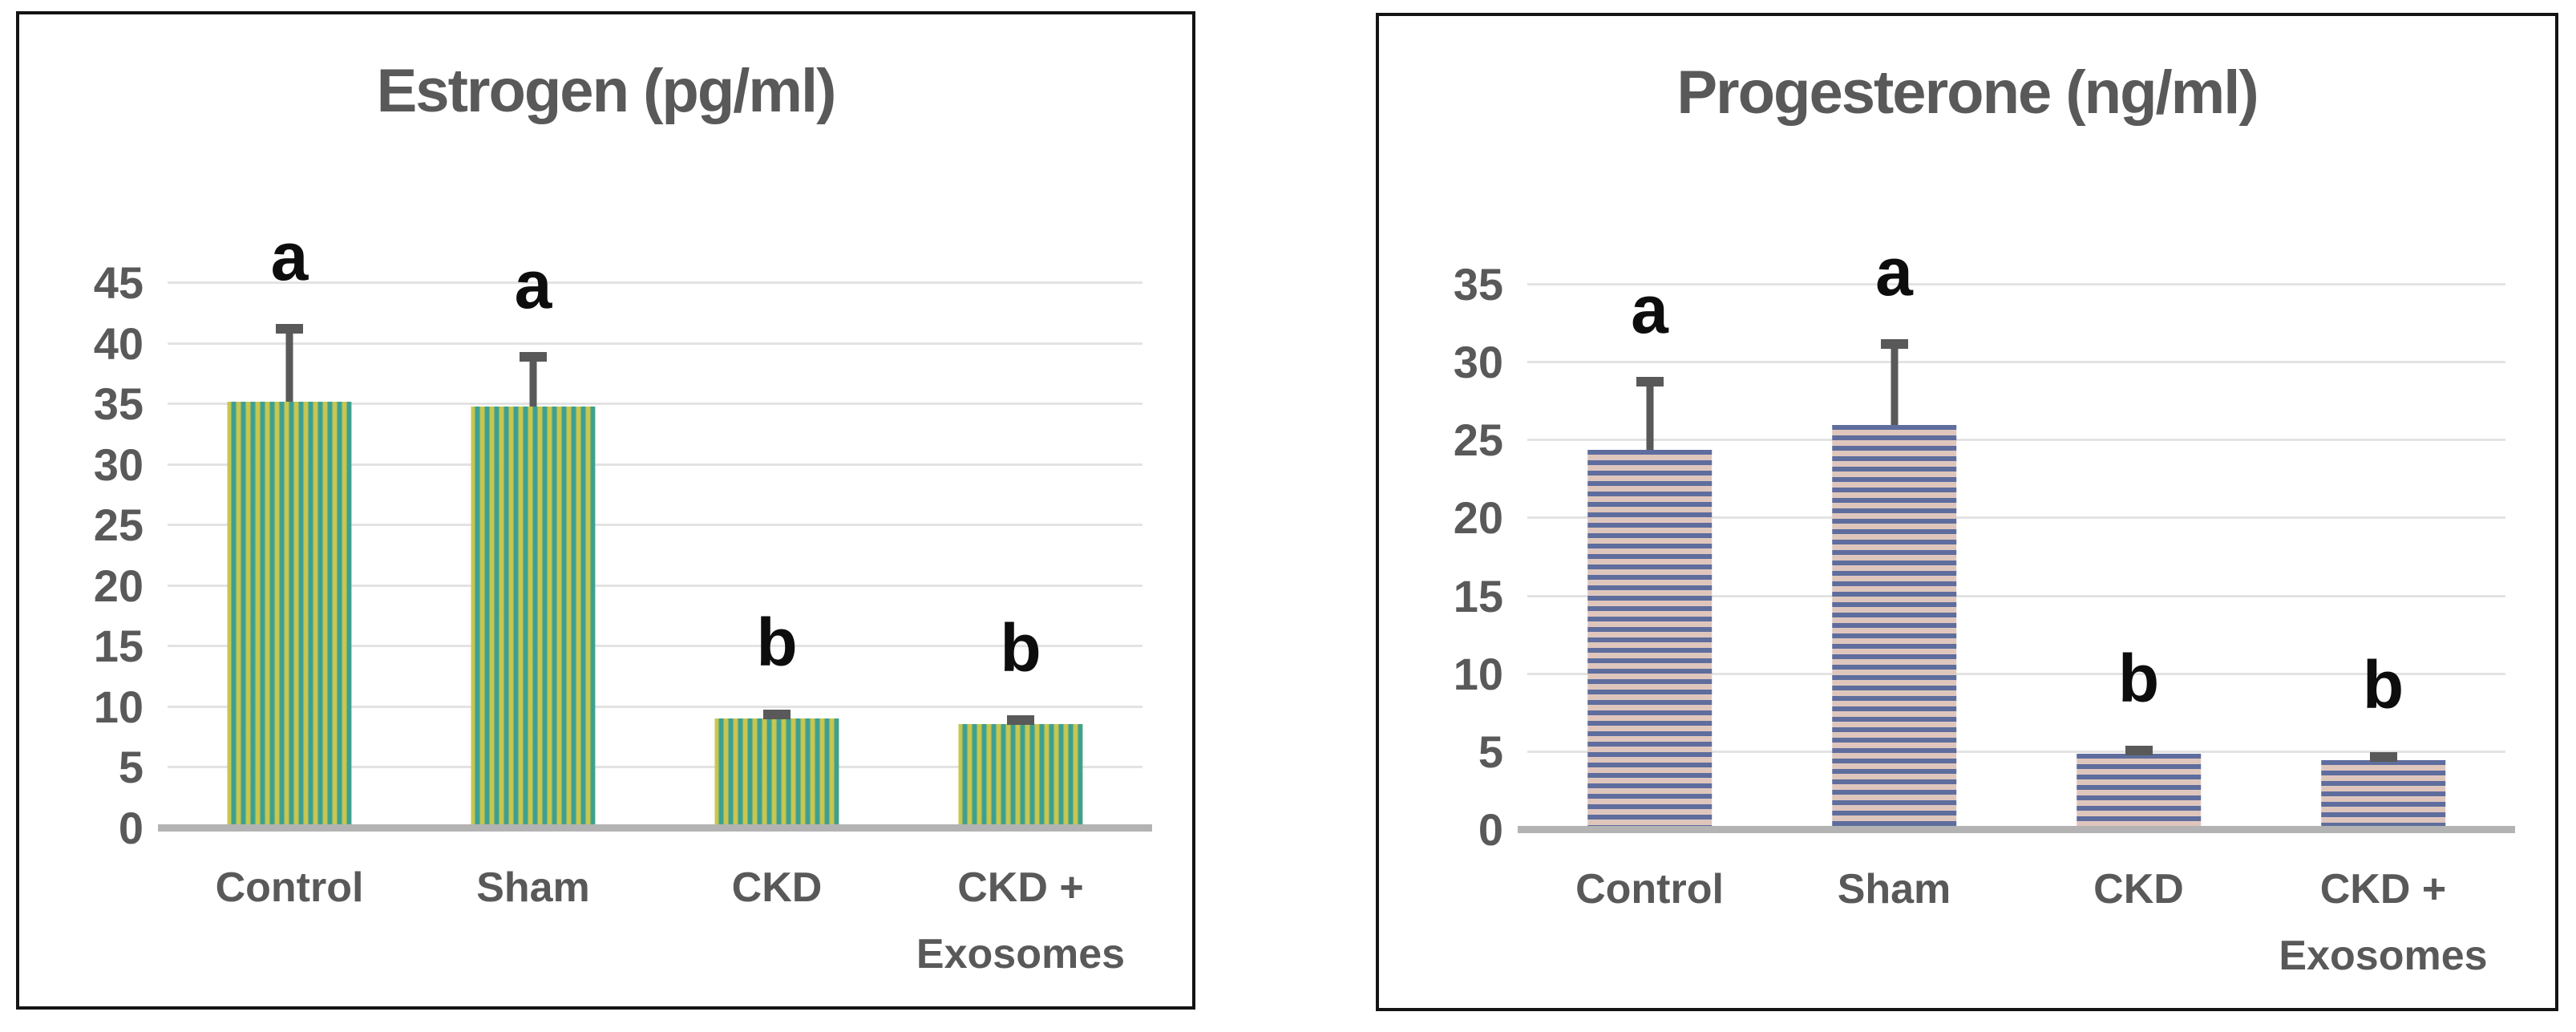 The width and height of the screenshot is (2576, 1032). Describe the element at coordinates (606, 91) in the screenshot. I see `chart-title: Estrogen (pg/ml)` at that location.